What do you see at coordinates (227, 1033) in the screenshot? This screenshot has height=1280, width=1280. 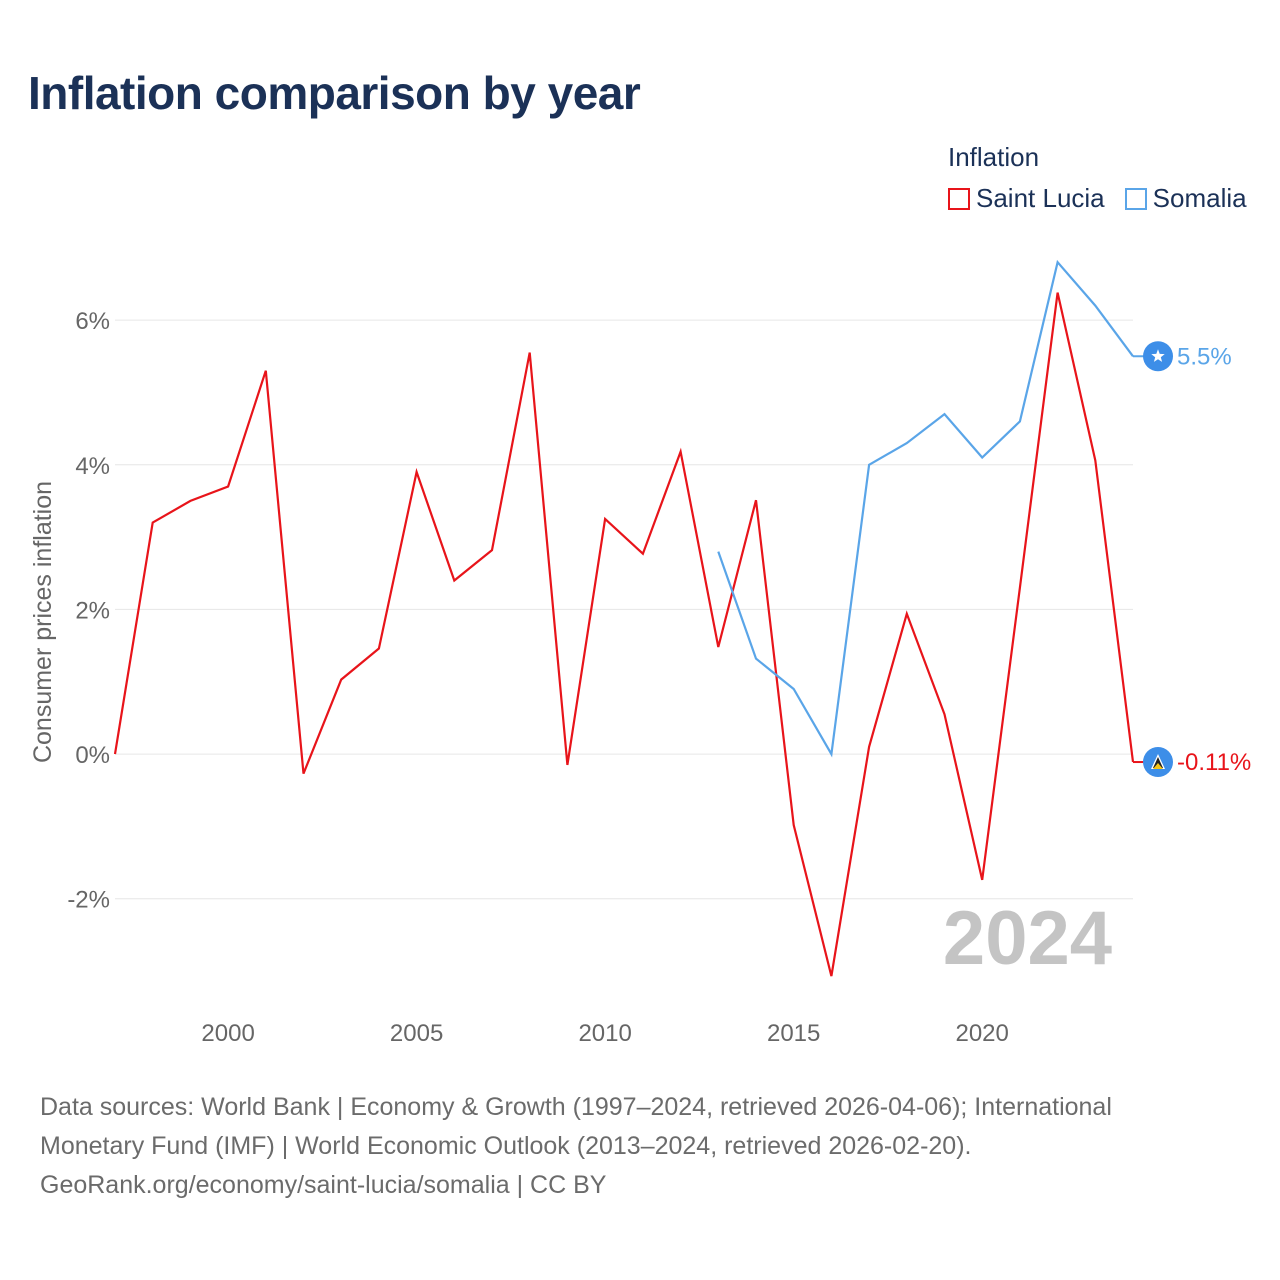 I see `x-tick-label: 2000` at bounding box center [227, 1033].